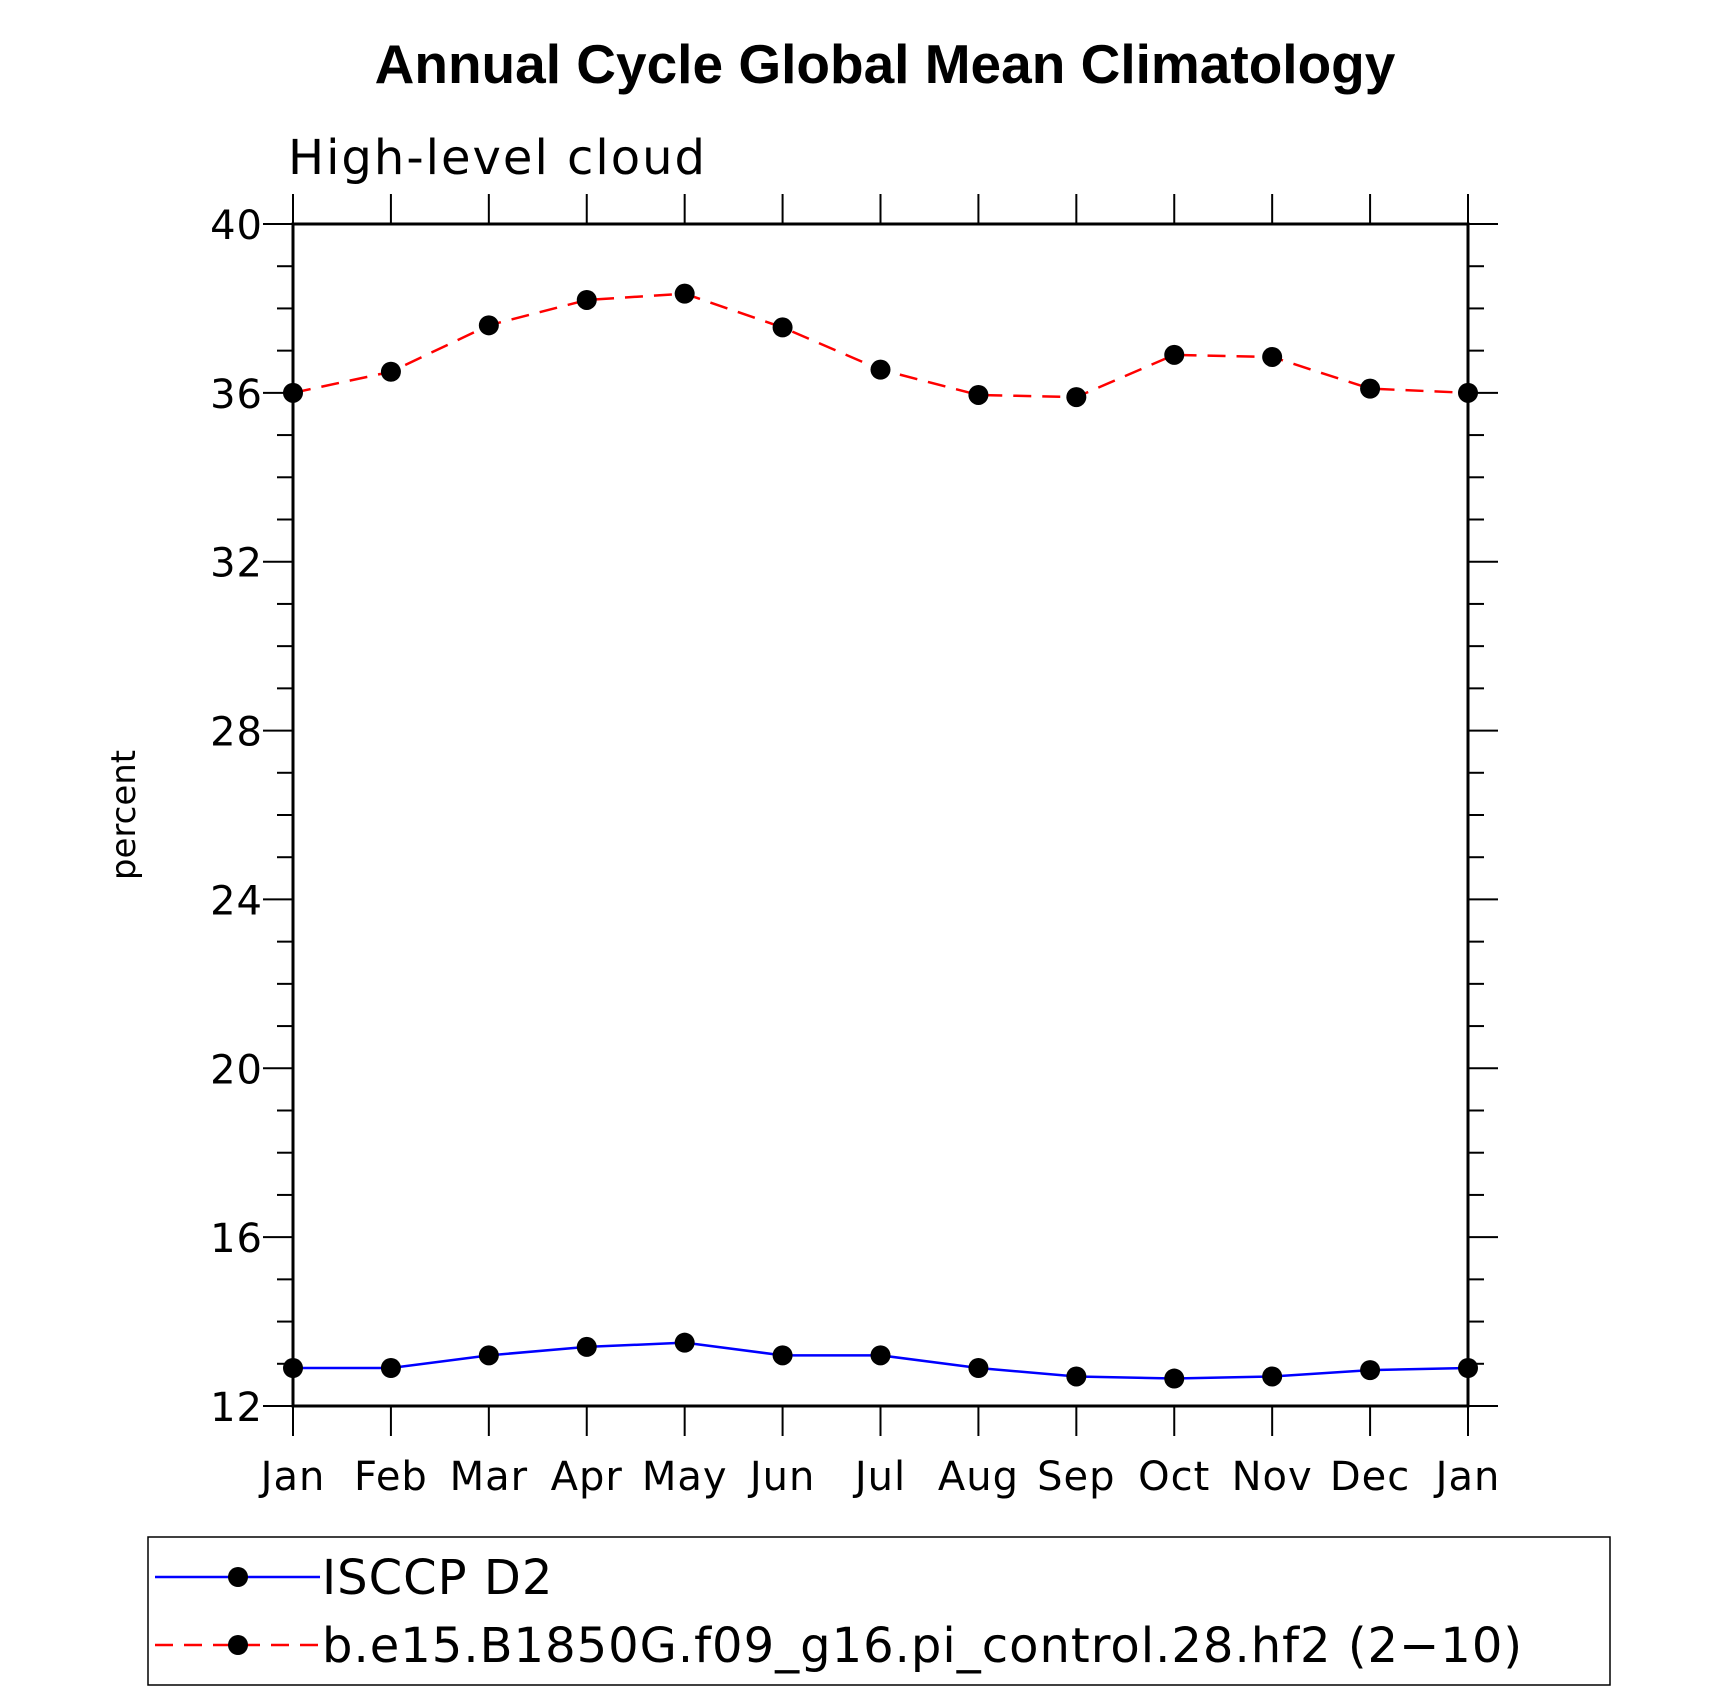 This screenshot has height=1691, width=1710. What do you see at coordinates (124, 815) in the screenshot?
I see `y-axis-label: percent` at bounding box center [124, 815].